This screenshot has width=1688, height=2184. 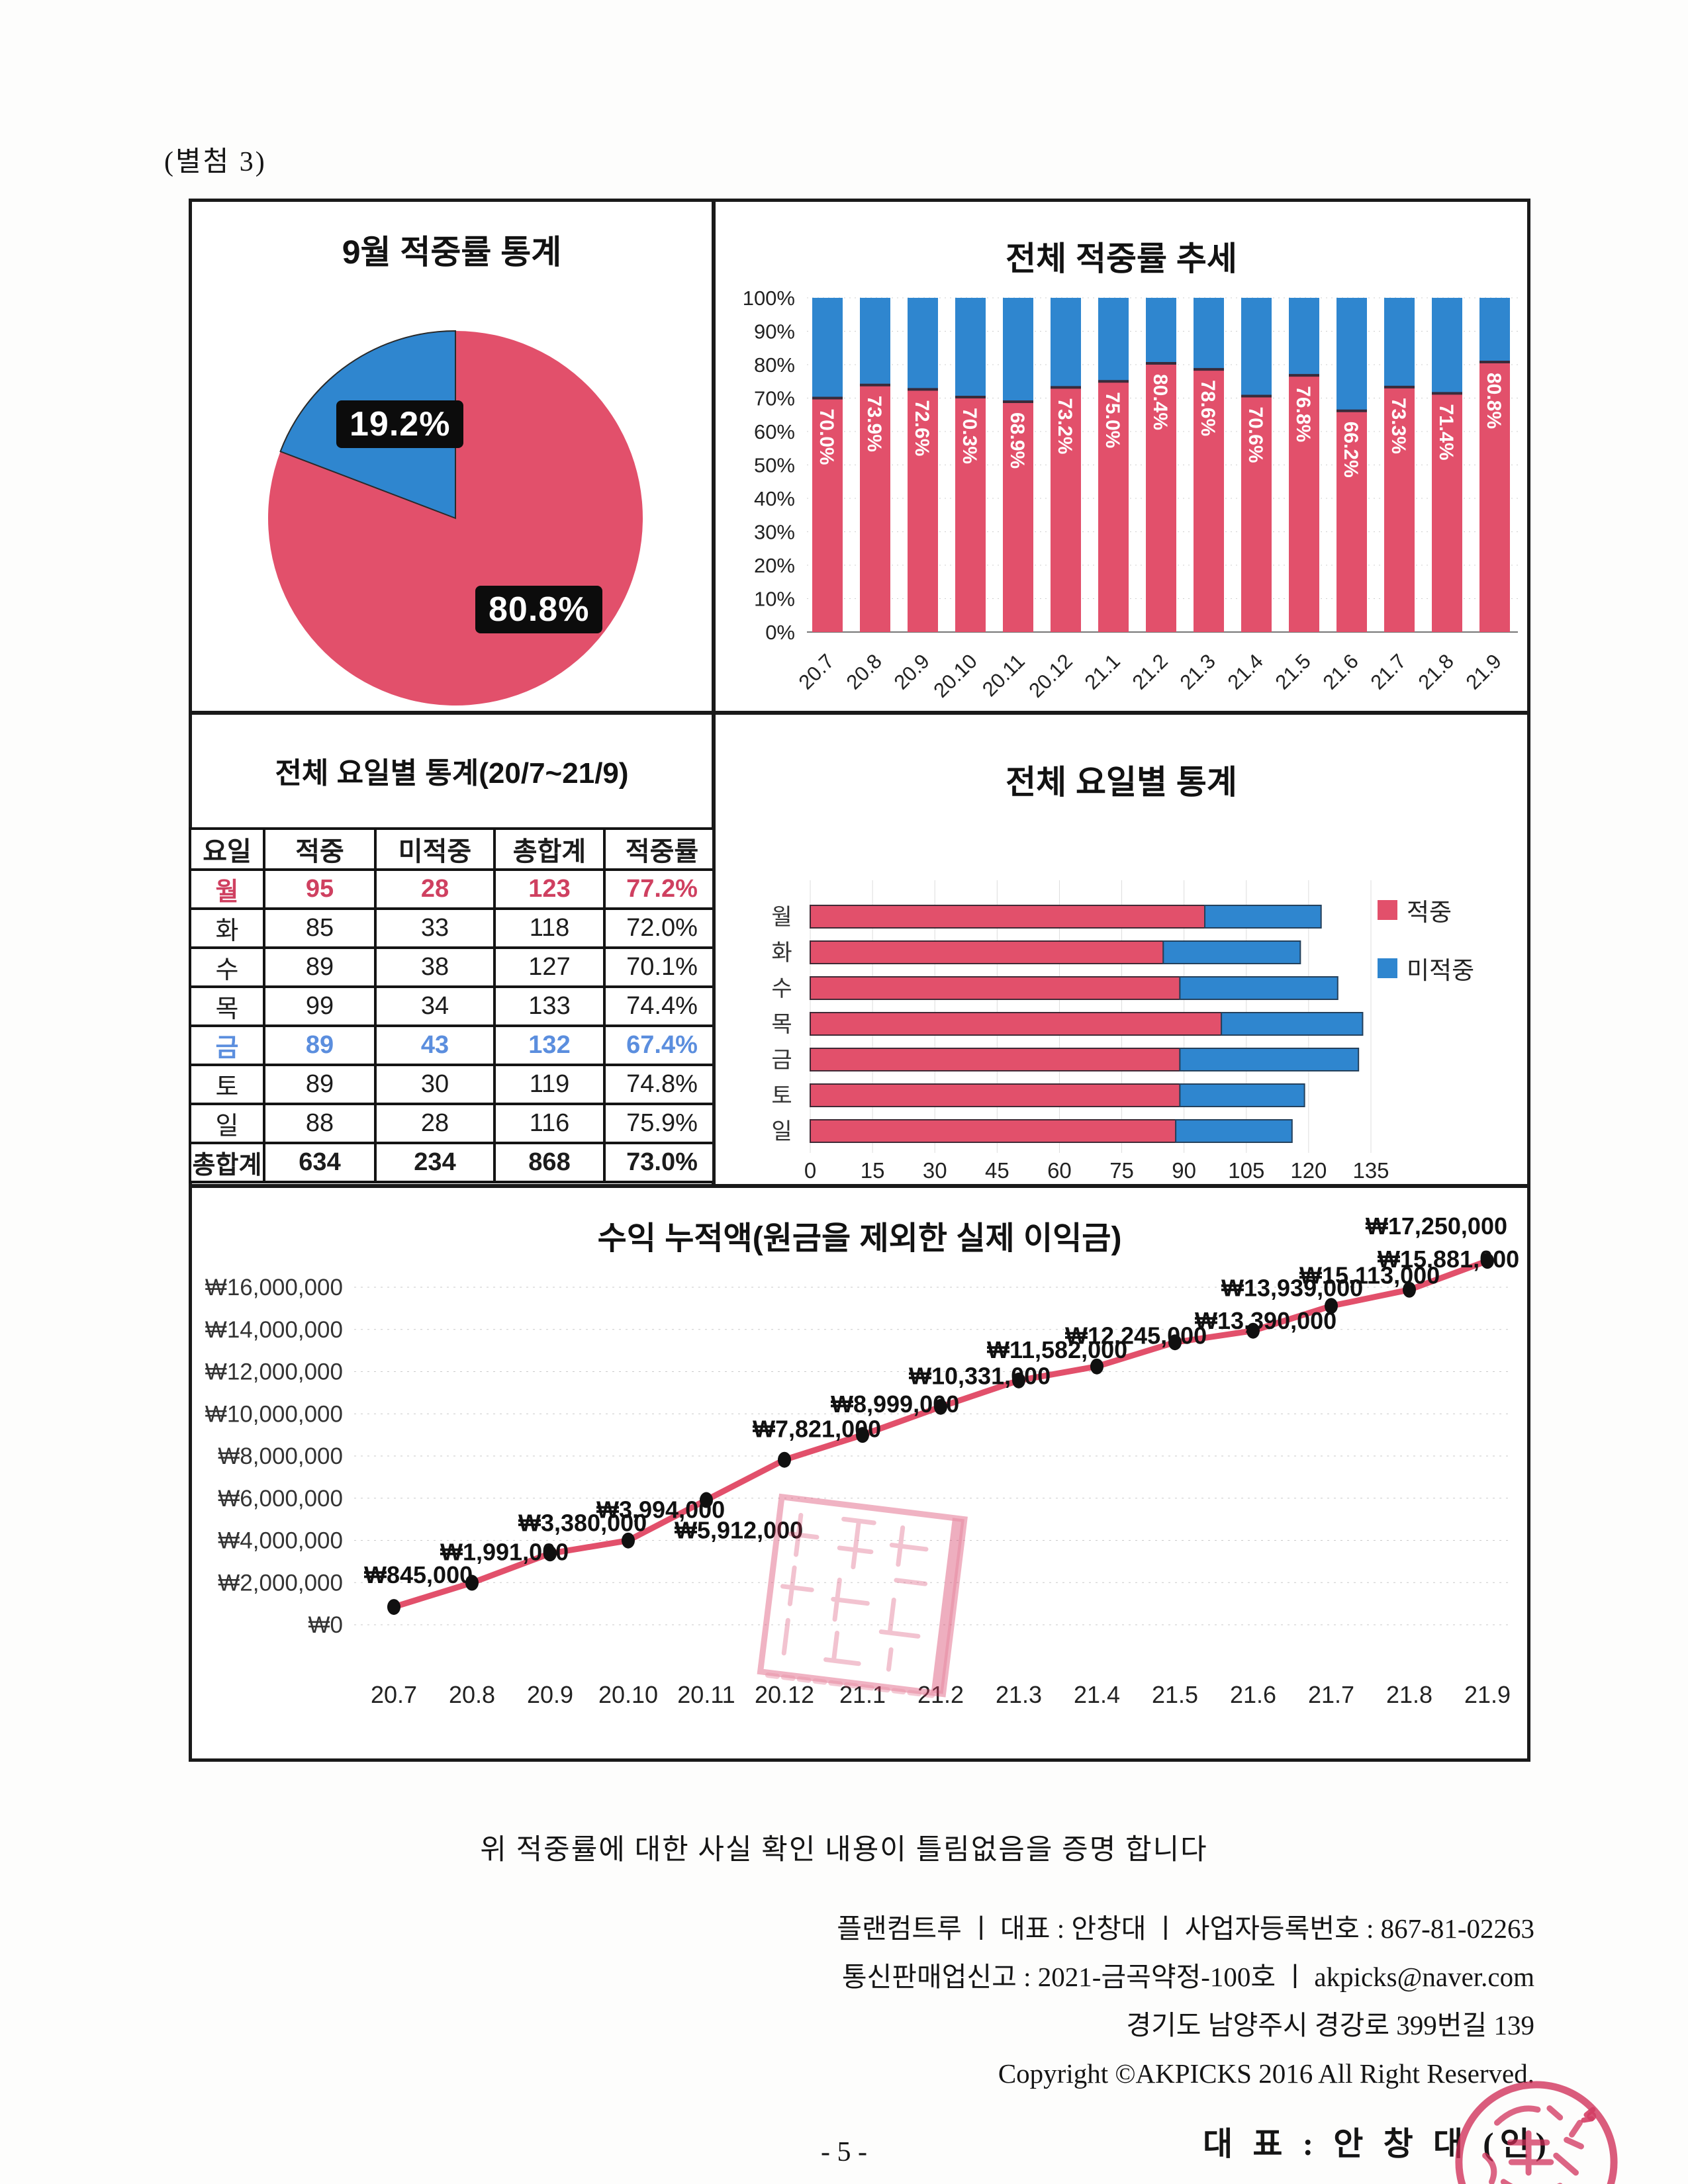 I want to click on trend-x-tick: 20.8, so click(x=864, y=671).